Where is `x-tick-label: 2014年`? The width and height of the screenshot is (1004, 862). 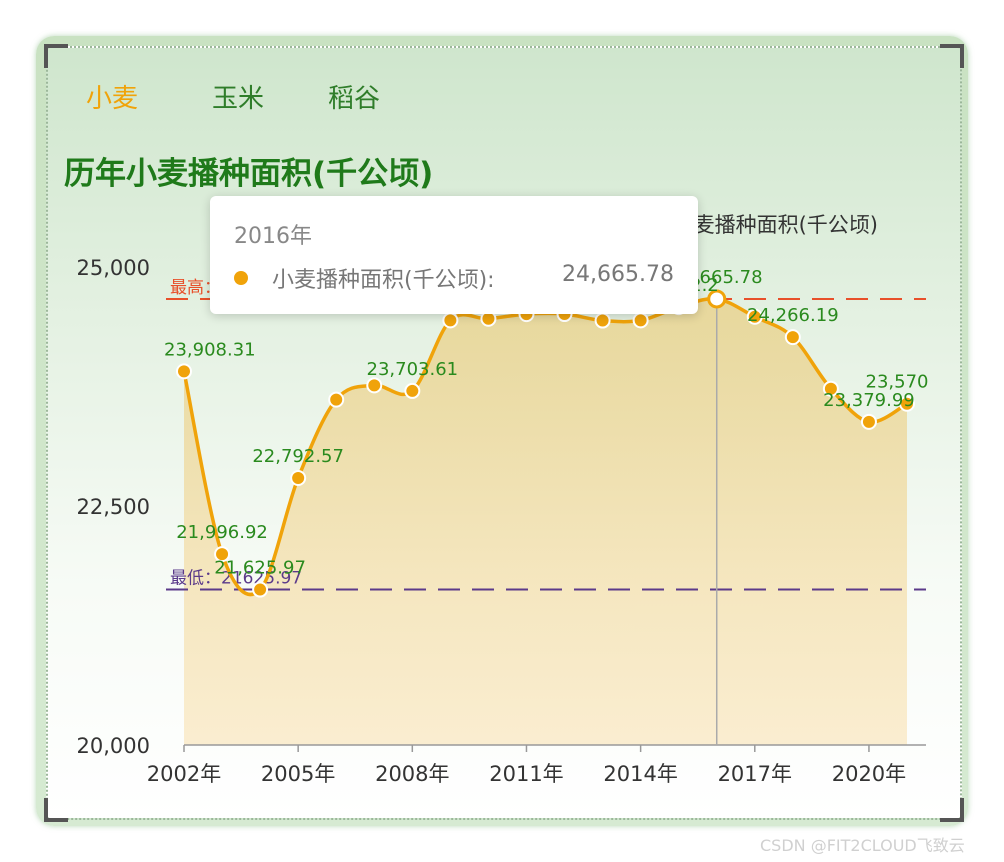 x-tick-label: 2014年 is located at coordinates (640, 774).